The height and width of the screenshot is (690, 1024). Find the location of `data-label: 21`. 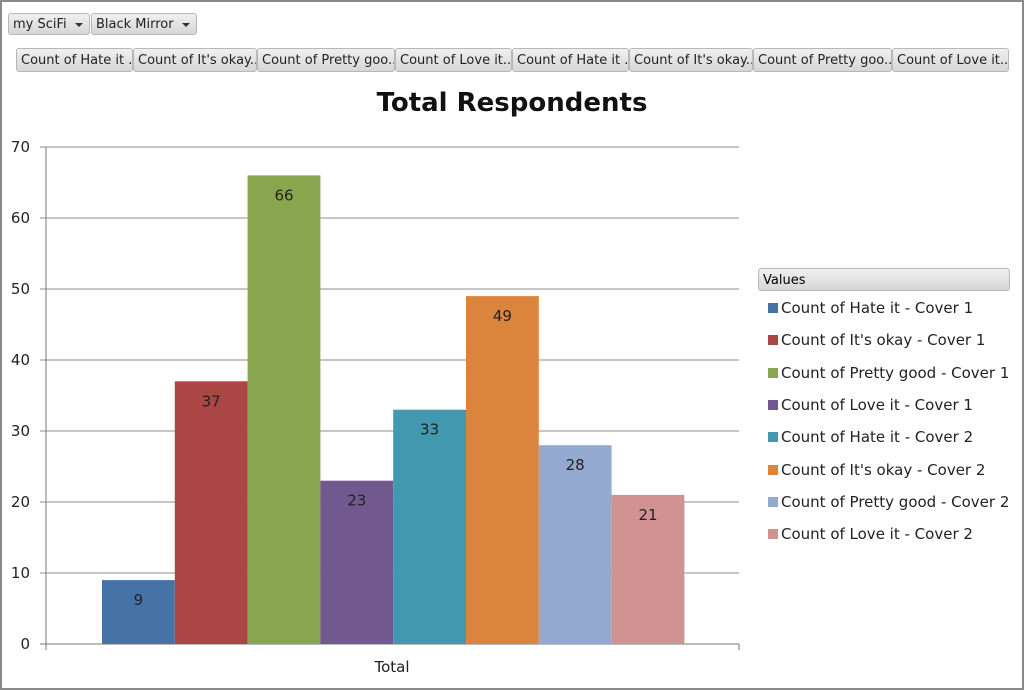

data-label: 21 is located at coordinates (647, 515).